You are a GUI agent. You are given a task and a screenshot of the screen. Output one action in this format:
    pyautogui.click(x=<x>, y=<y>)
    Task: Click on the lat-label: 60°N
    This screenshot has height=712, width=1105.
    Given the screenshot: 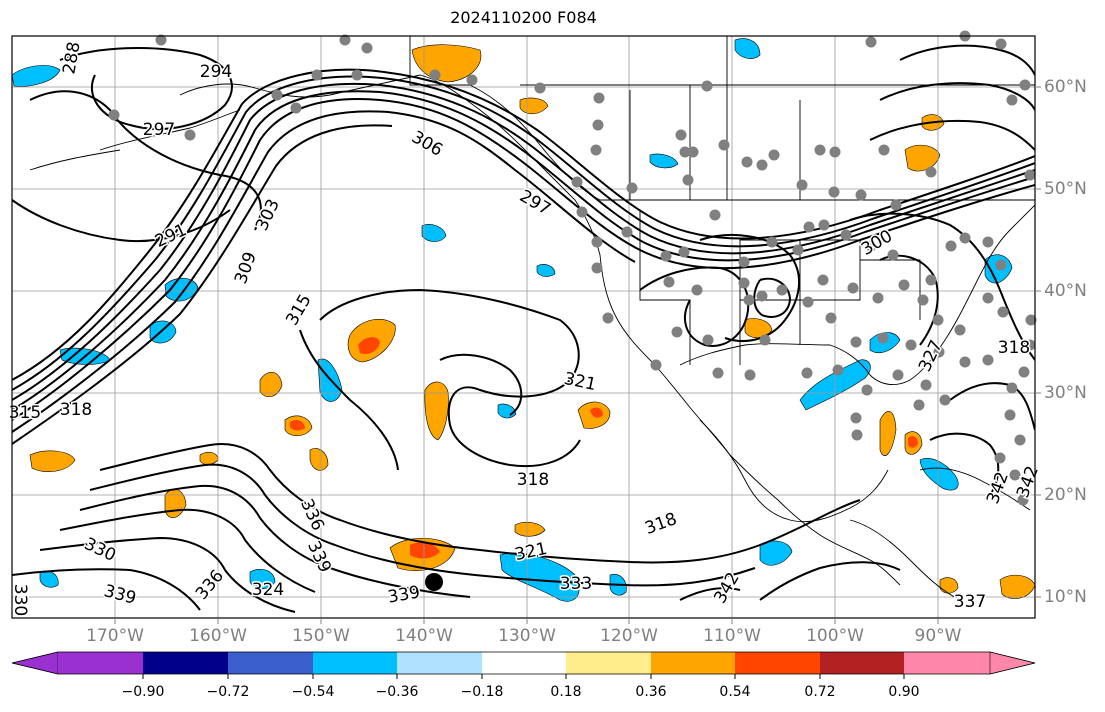 What is the action you would take?
    pyautogui.click(x=1065, y=87)
    